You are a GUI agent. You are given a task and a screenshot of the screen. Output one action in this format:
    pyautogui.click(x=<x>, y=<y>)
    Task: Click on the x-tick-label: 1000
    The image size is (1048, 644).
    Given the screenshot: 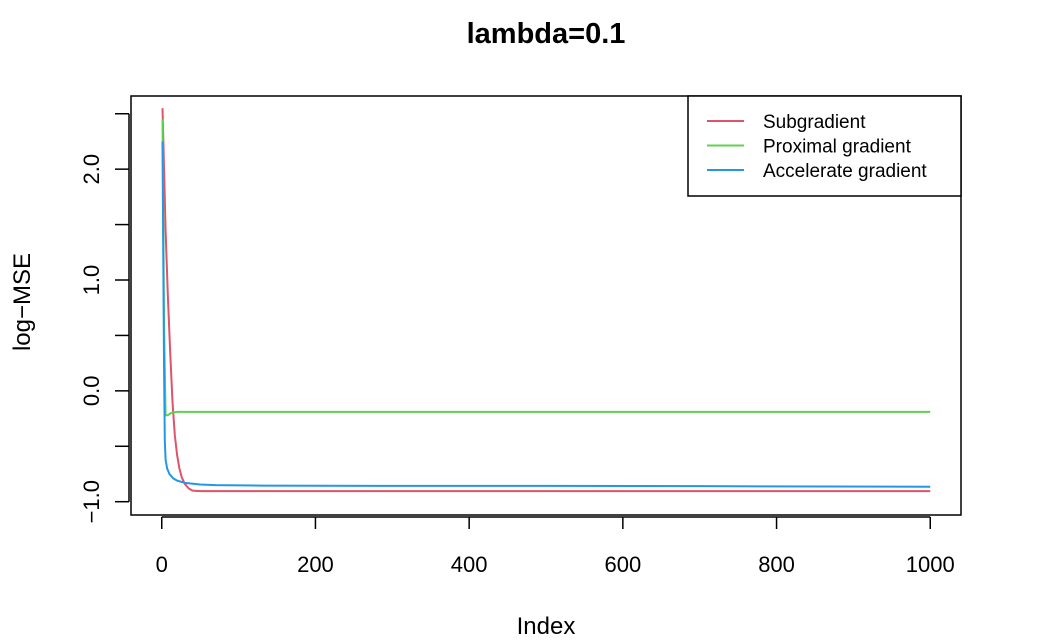 What is the action you would take?
    pyautogui.click(x=930, y=564)
    